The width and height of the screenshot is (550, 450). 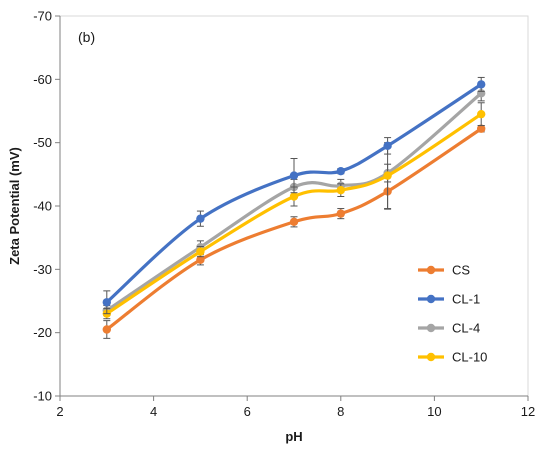 I want to click on legend-item-cs: CS, so click(x=444, y=270).